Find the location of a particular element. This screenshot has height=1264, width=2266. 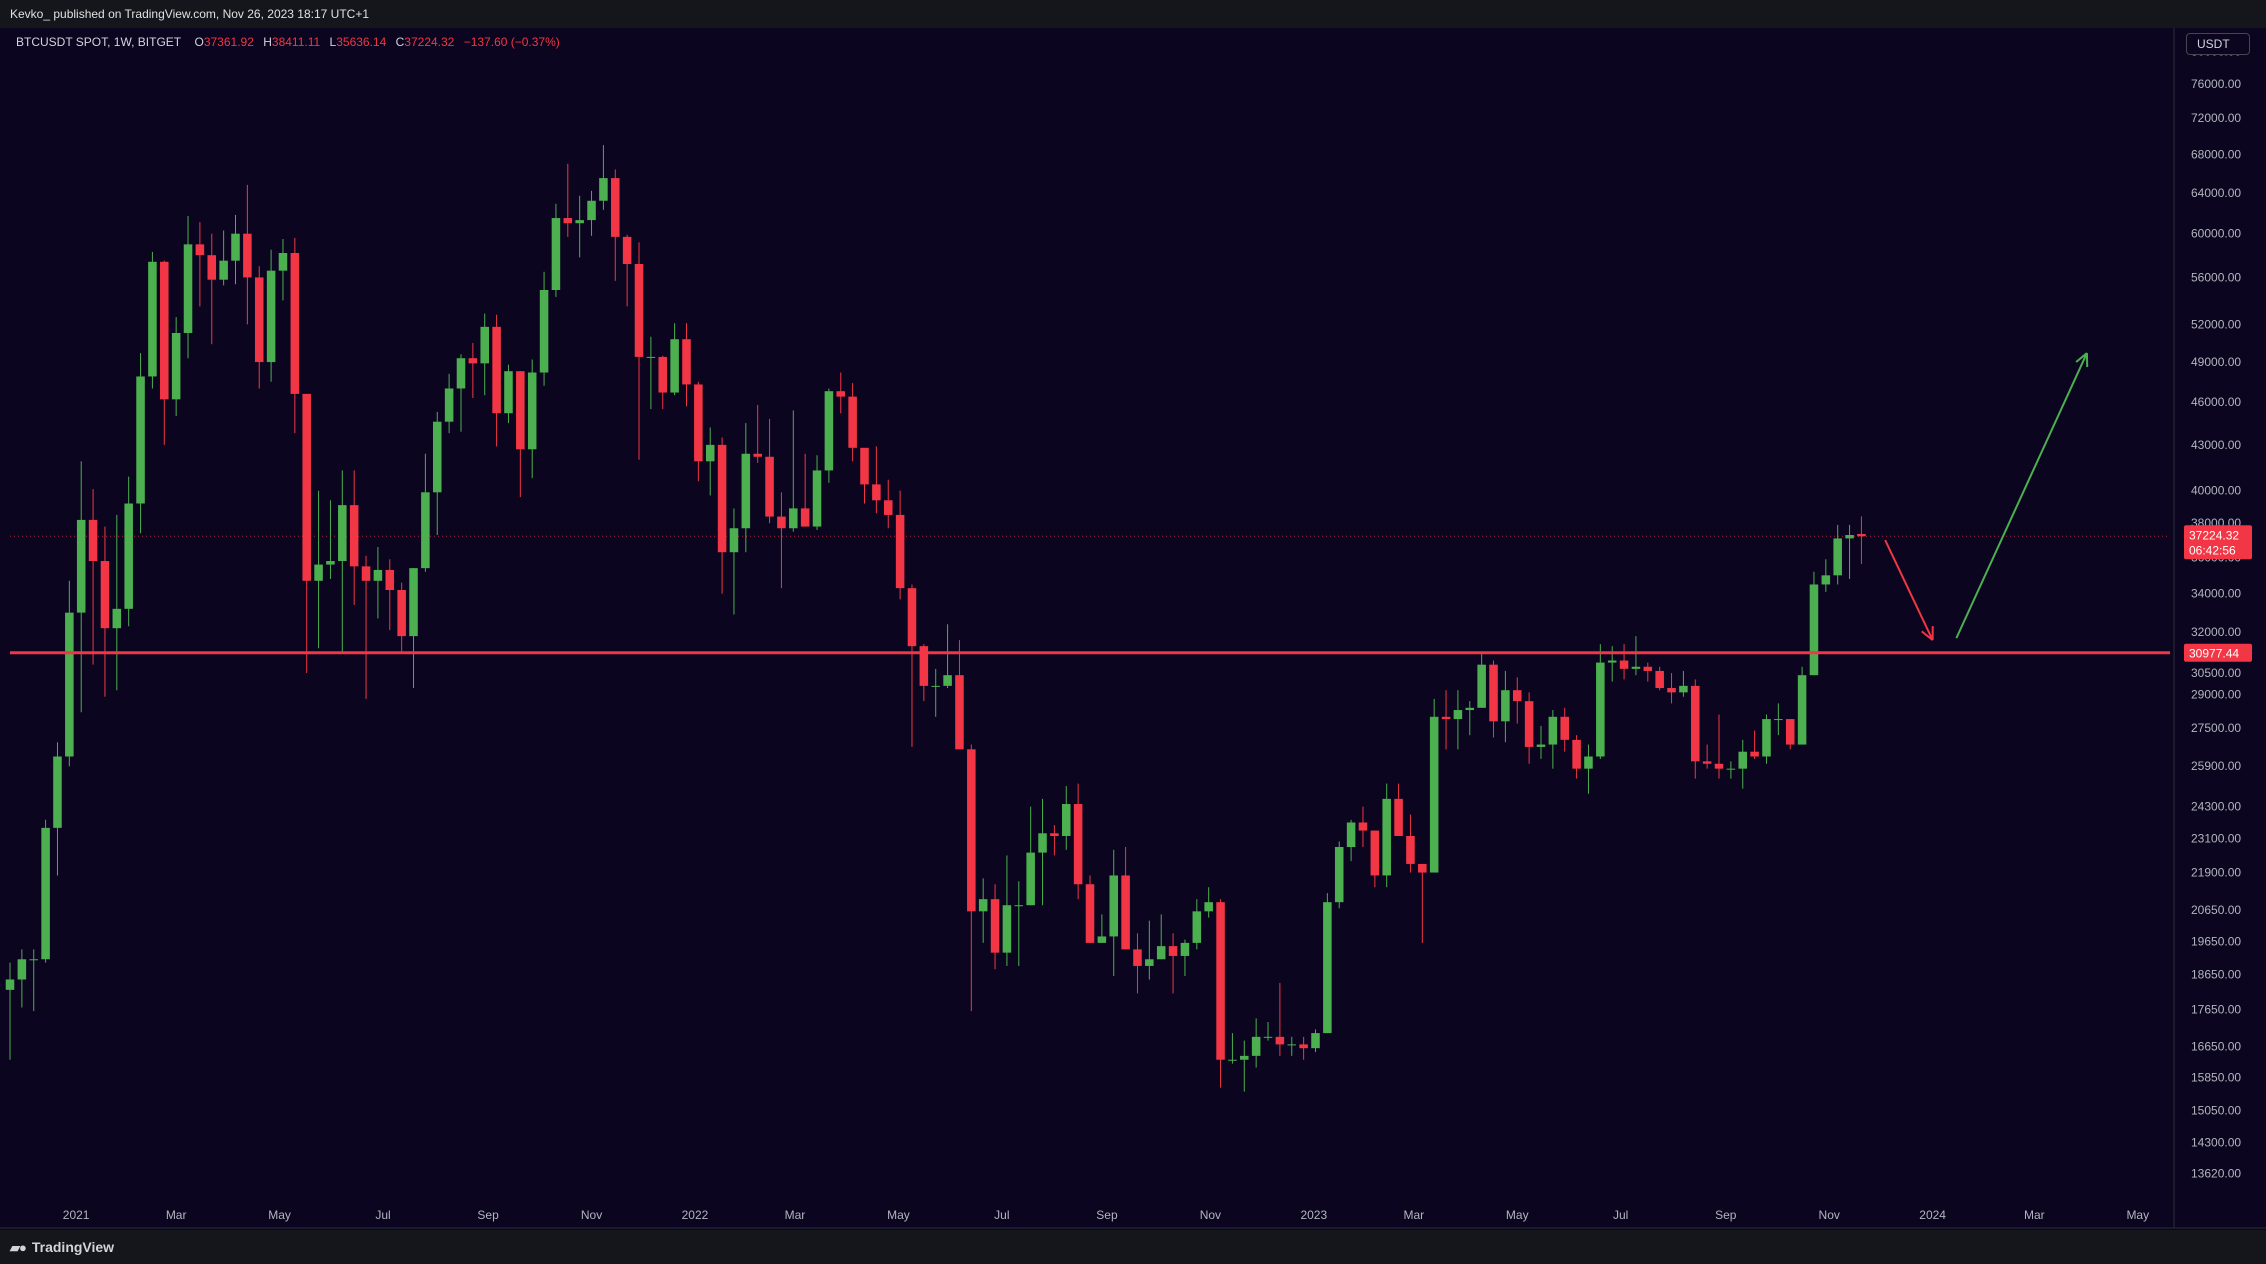

low-value: 35636.14 is located at coordinates (361, 42).